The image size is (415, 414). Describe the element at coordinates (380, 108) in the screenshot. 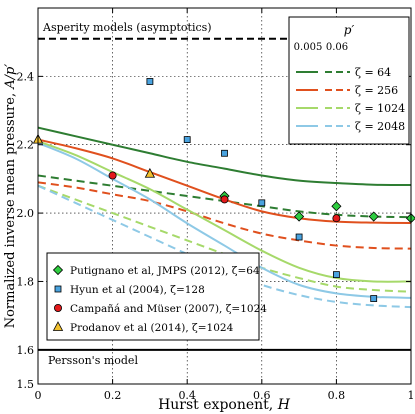

I see `legend-zeta-label: ζ = 1024` at that location.